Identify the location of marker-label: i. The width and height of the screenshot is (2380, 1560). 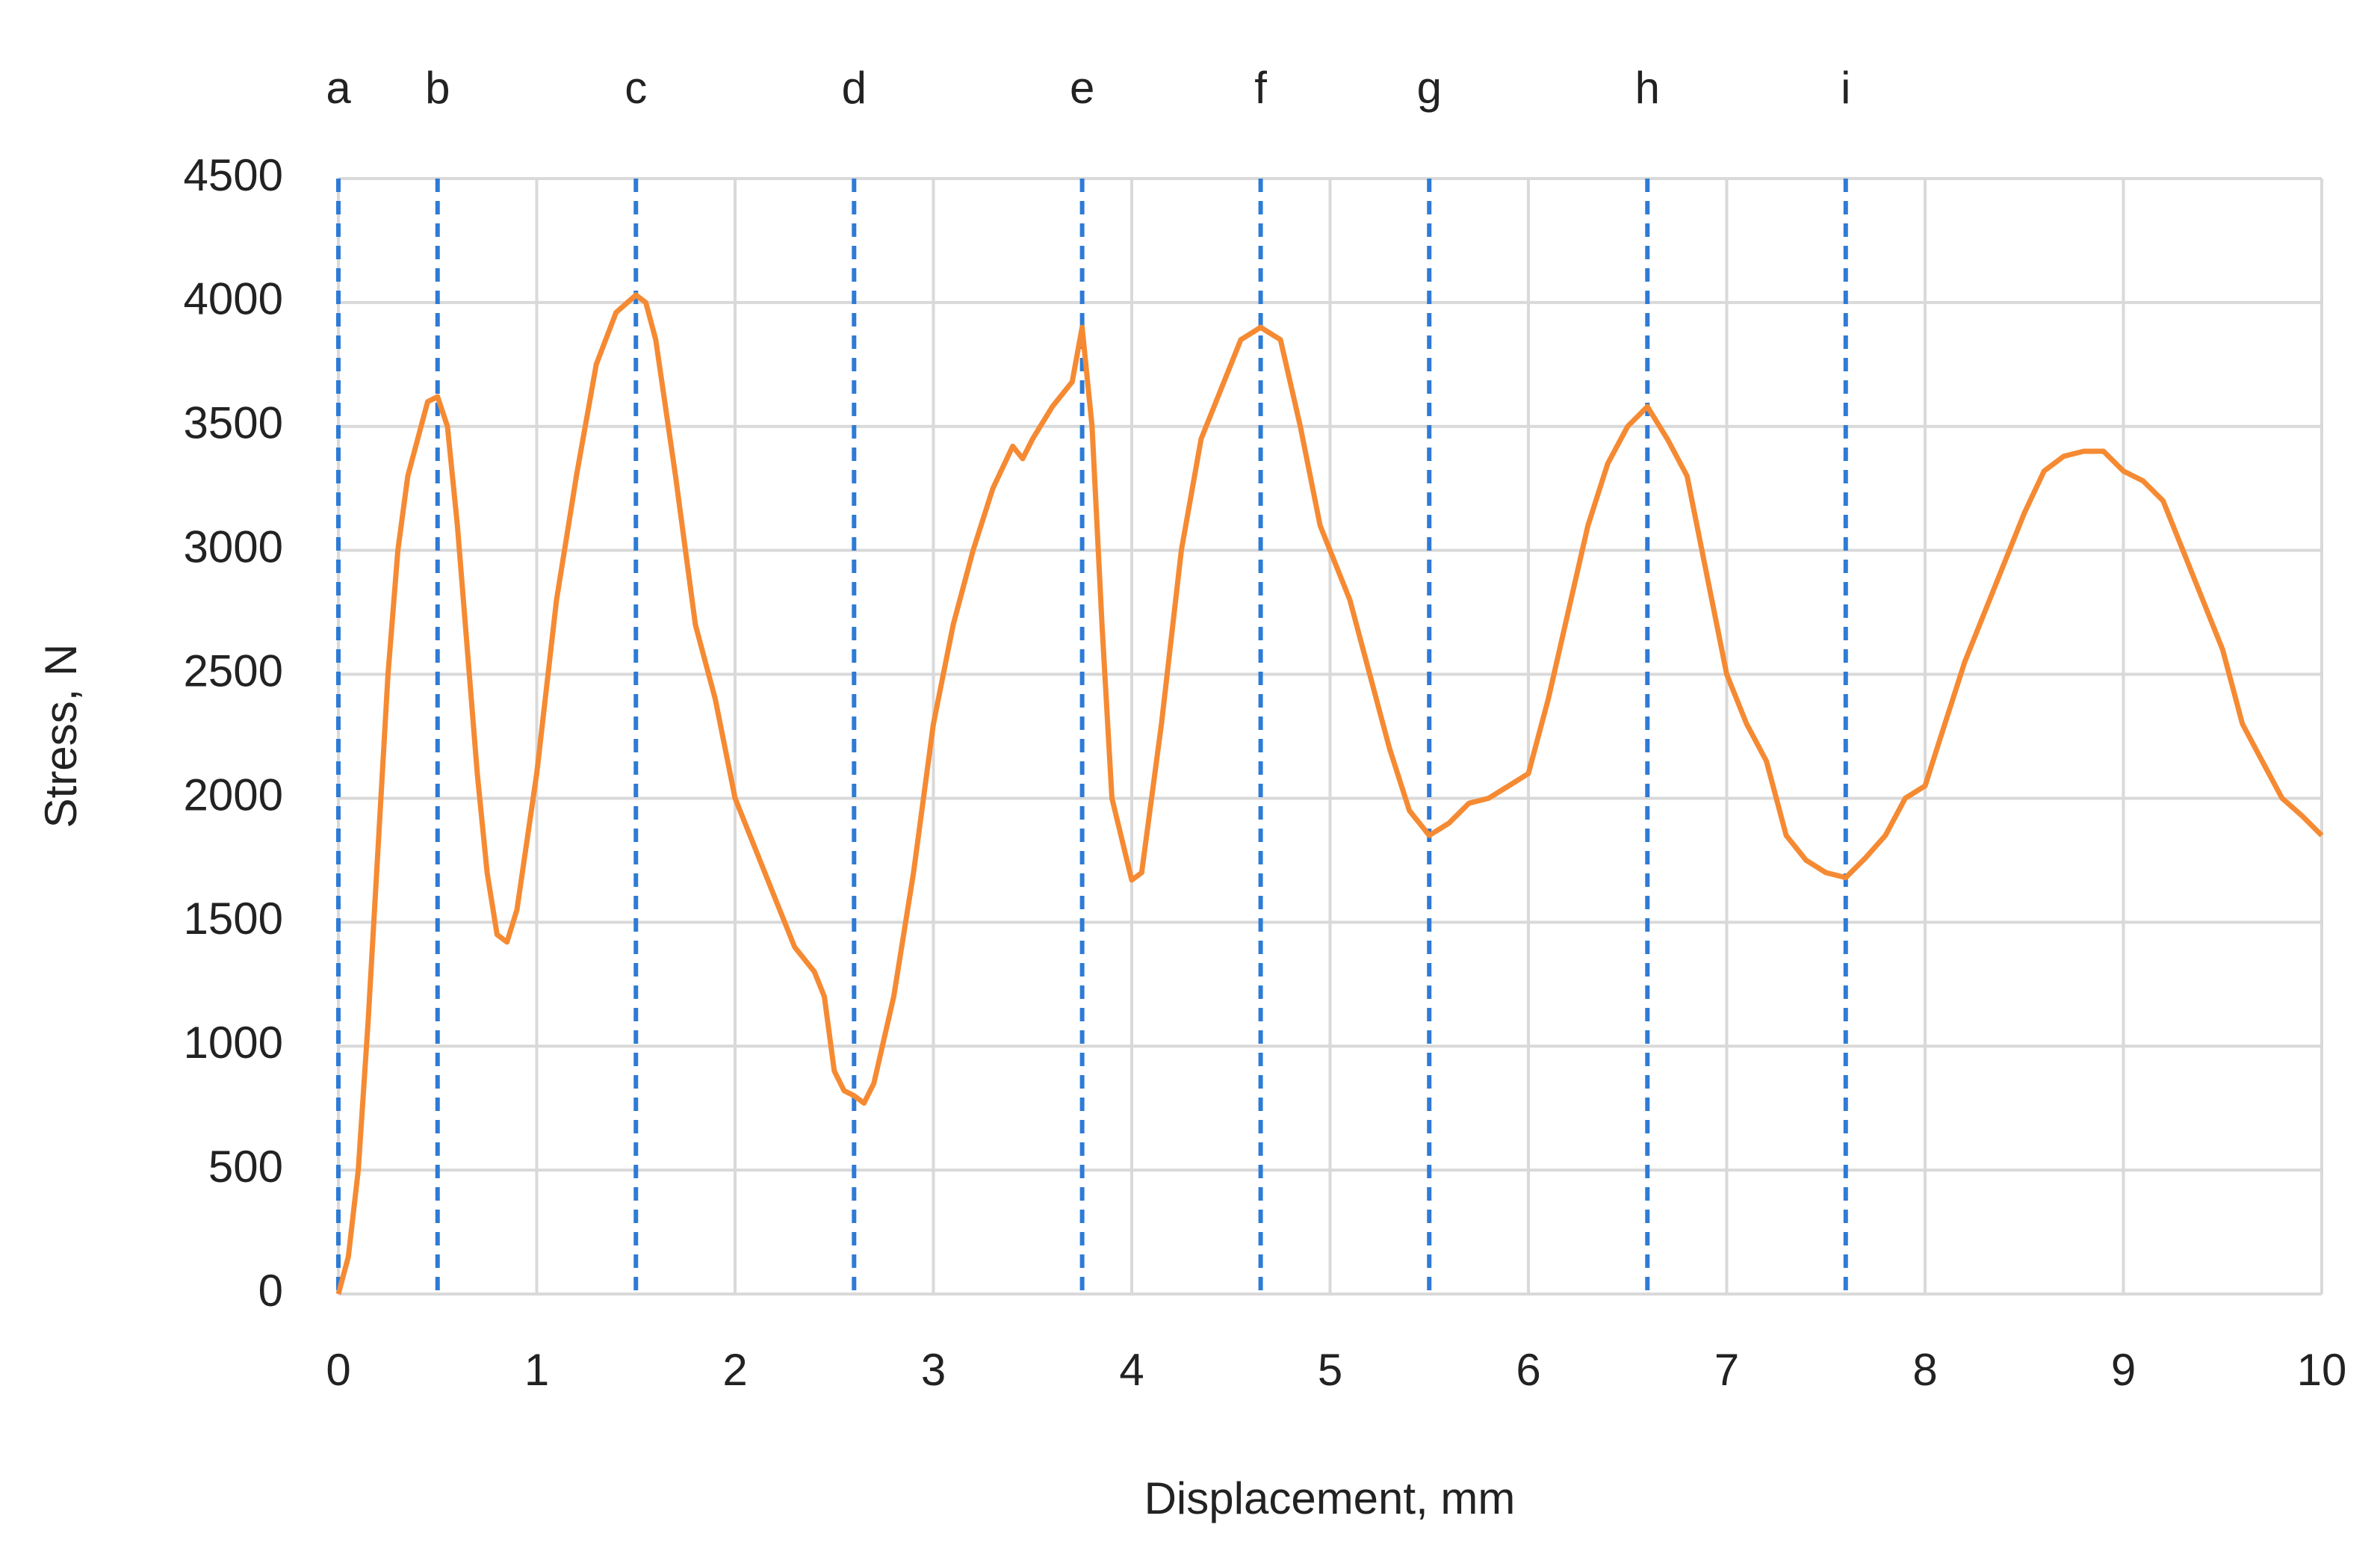
(1845, 88).